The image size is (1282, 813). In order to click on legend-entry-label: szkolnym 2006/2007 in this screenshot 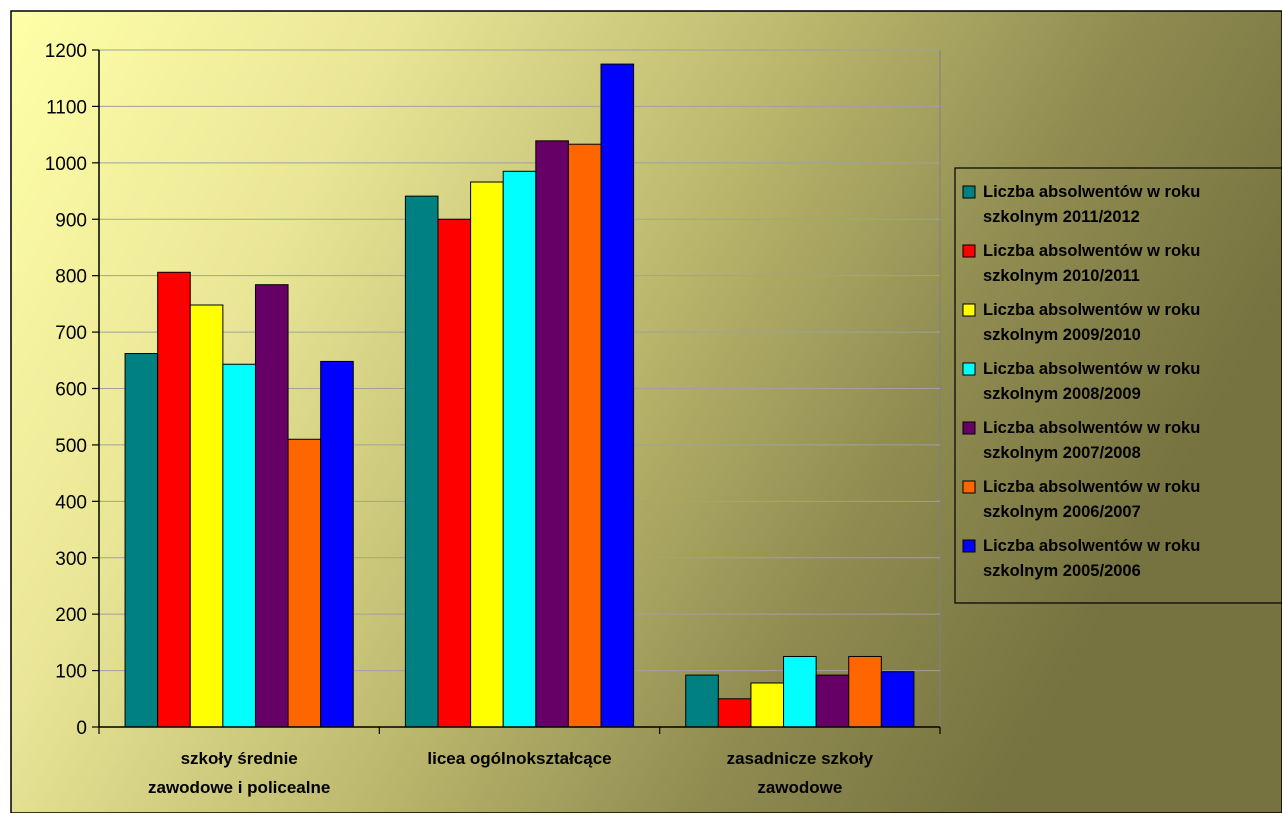, I will do `click(1062, 512)`.